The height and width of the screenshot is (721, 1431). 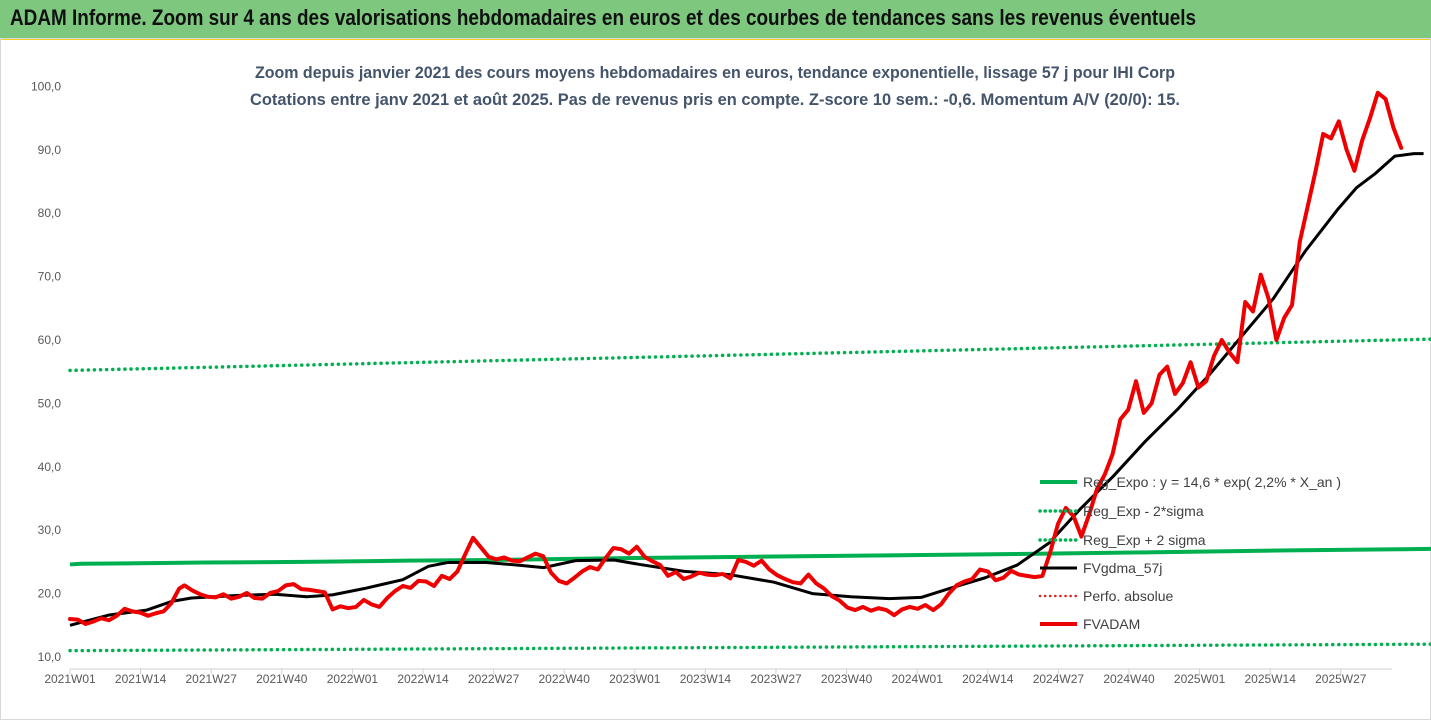 What do you see at coordinates (50, 150) in the screenshot?
I see `y-tick-label: 90,0` at bounding box center [50, 150].